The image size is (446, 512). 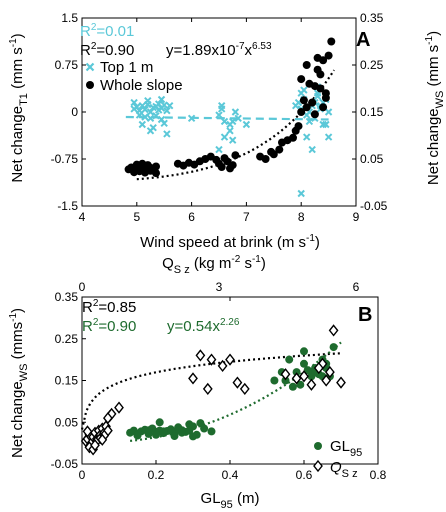 What do you see at coordinates (230, 117) in the screenshot?
I see `panel-a-points` at bounding box center [230, 117].